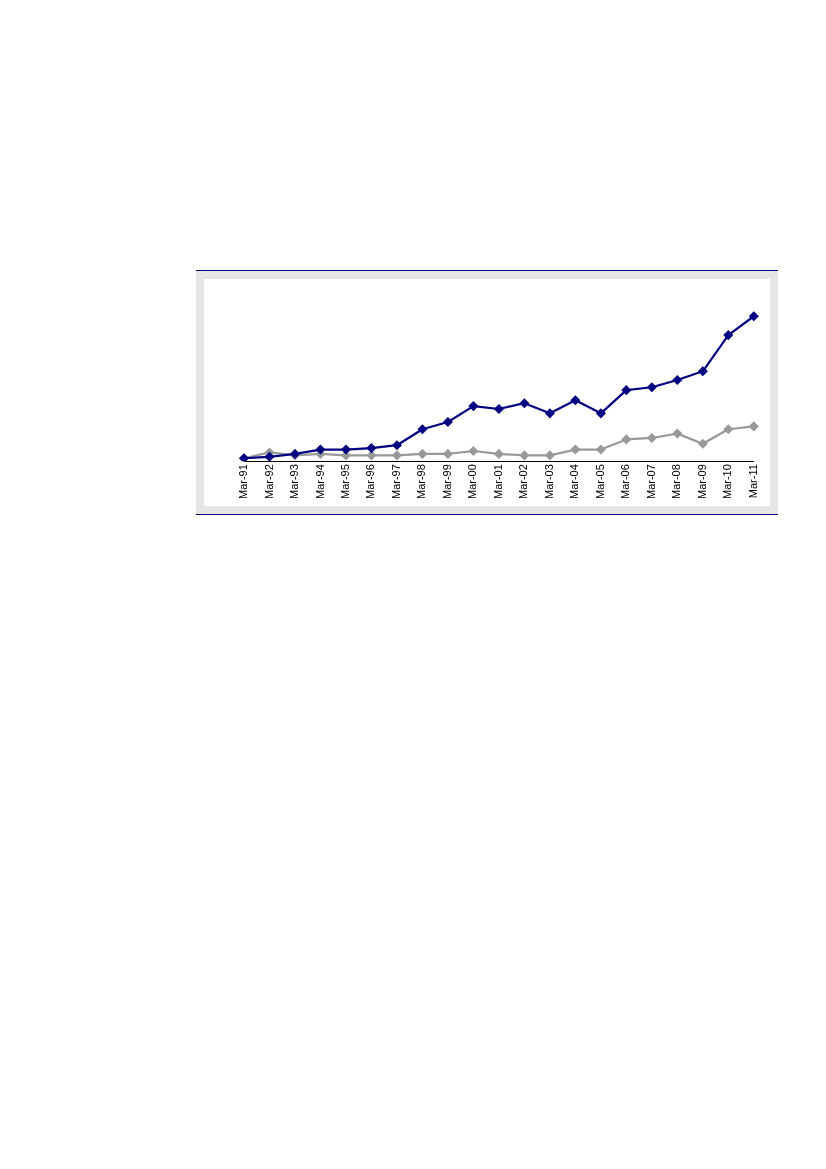 This screenshot has width=826, height=1169. Describe the element at coordinates (268, 481) in the screenshot. I see `x-tick-label: Mar-92` at that location.